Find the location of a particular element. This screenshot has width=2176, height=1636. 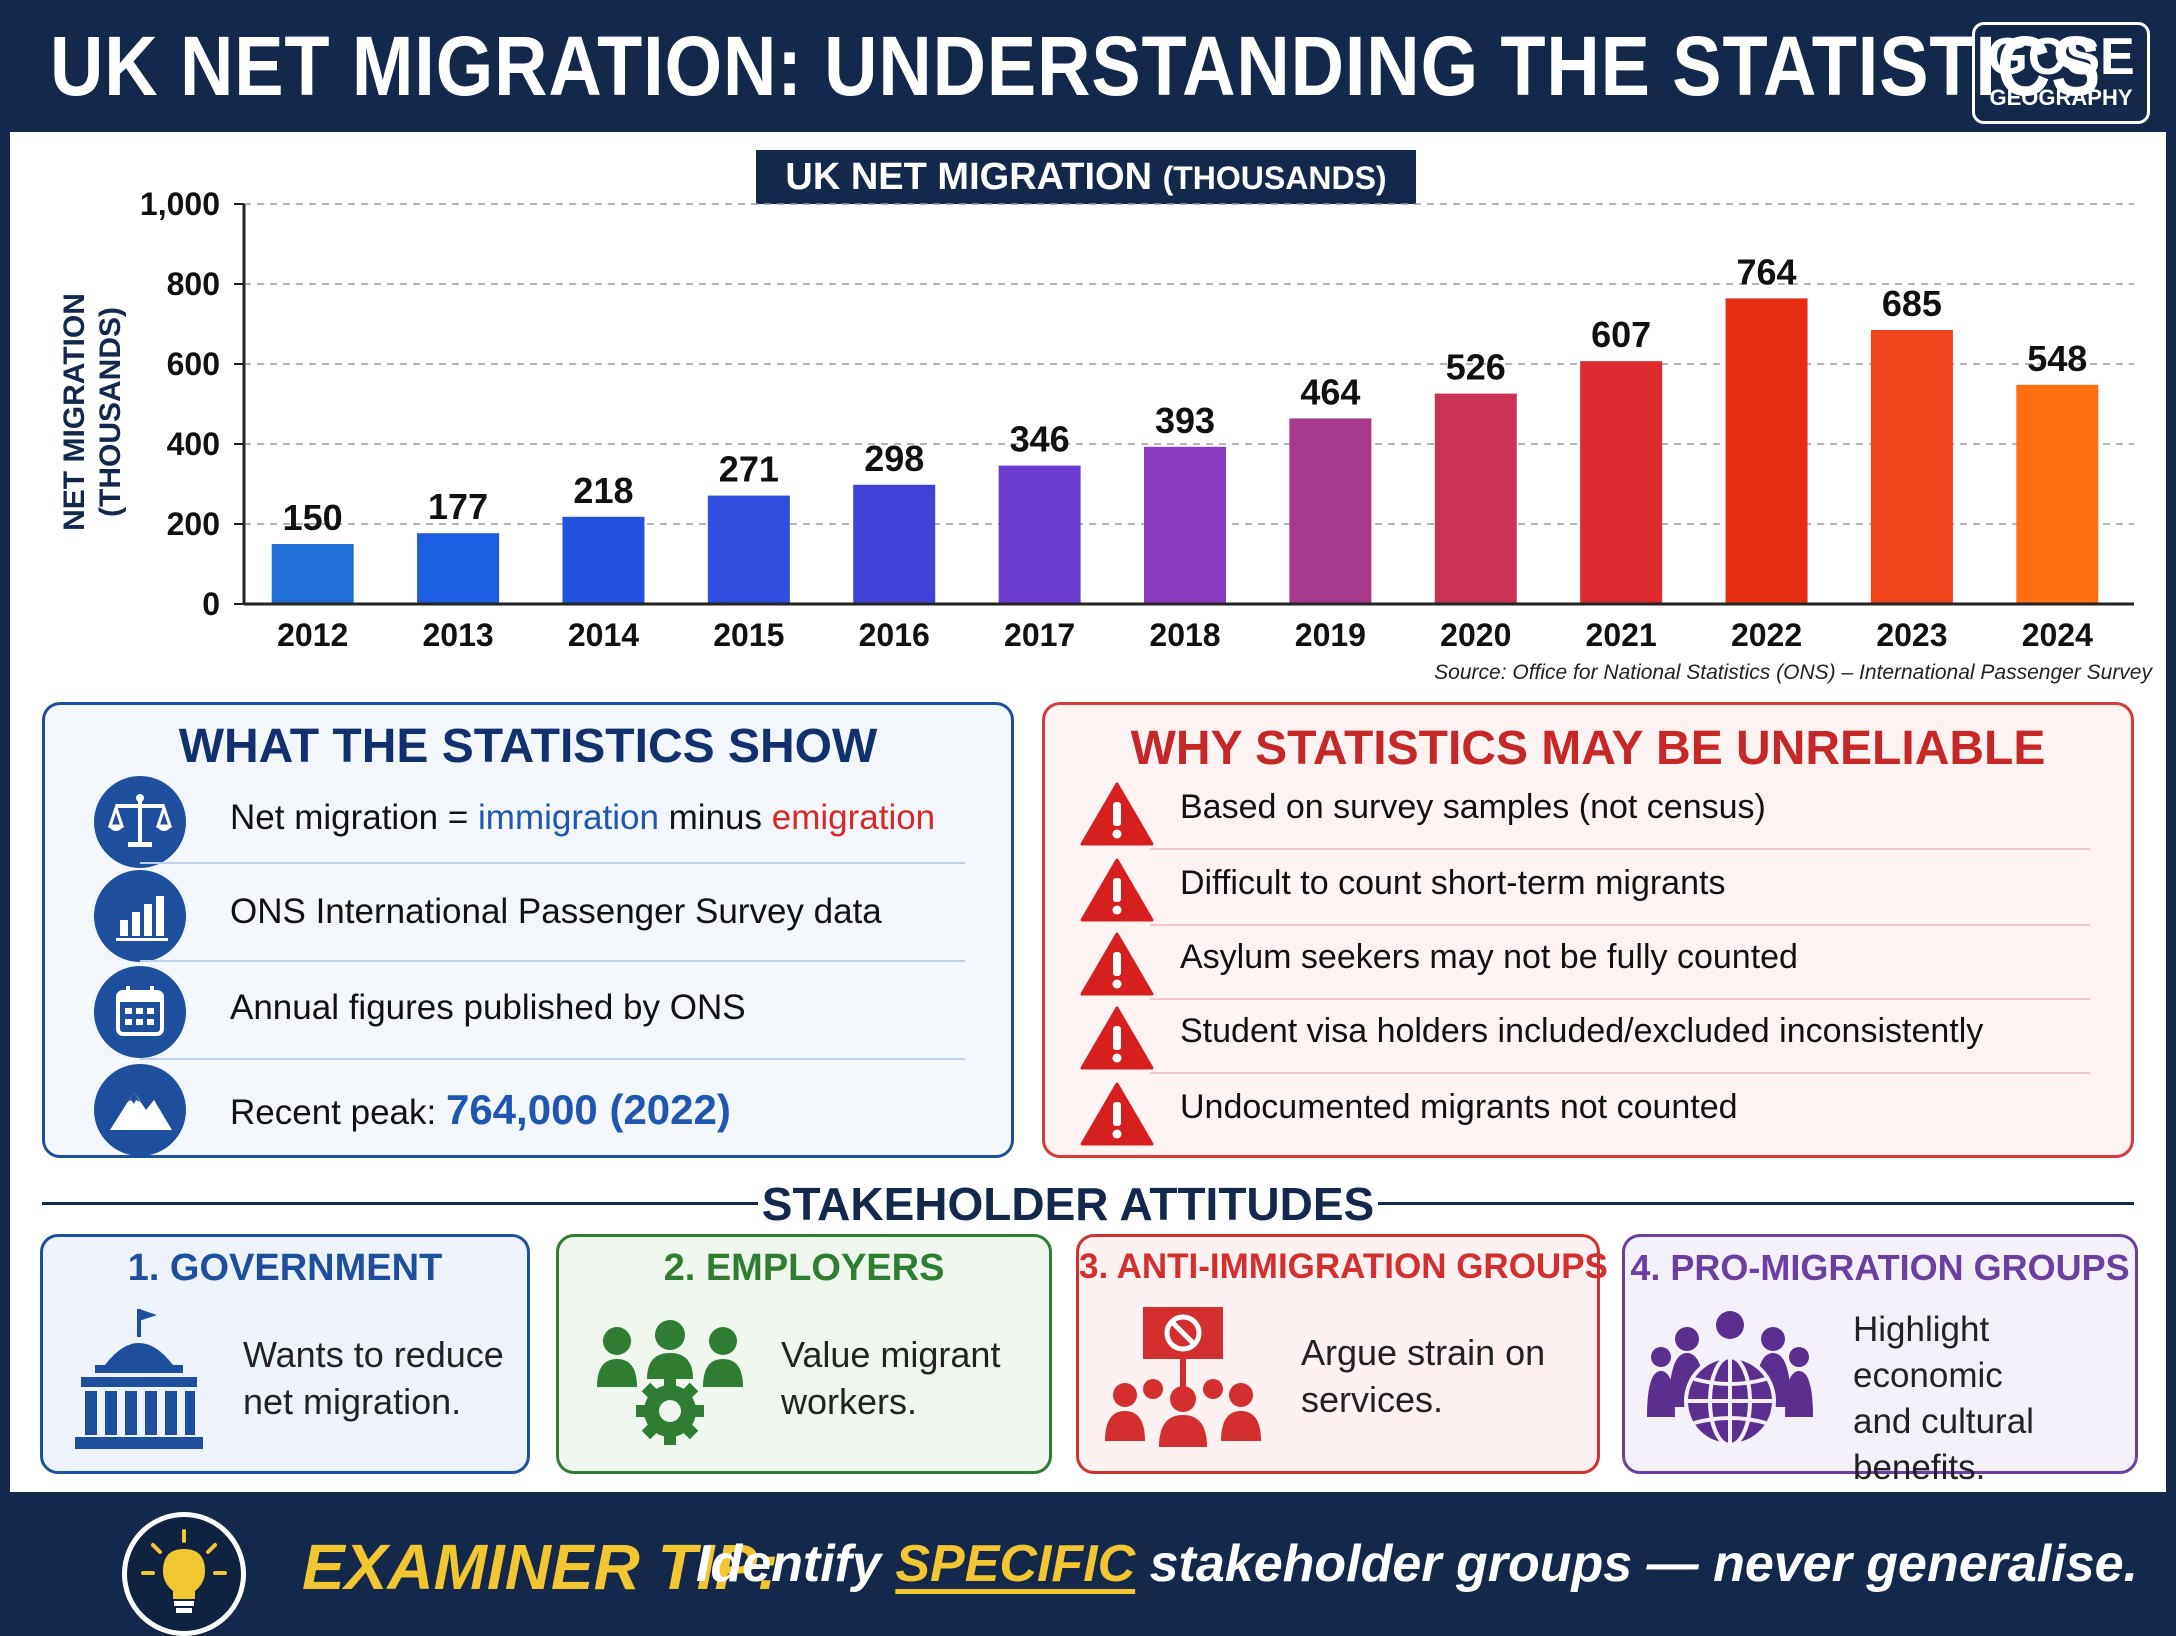

bar-value-label: 548 is located at coordinates (2057, 358).